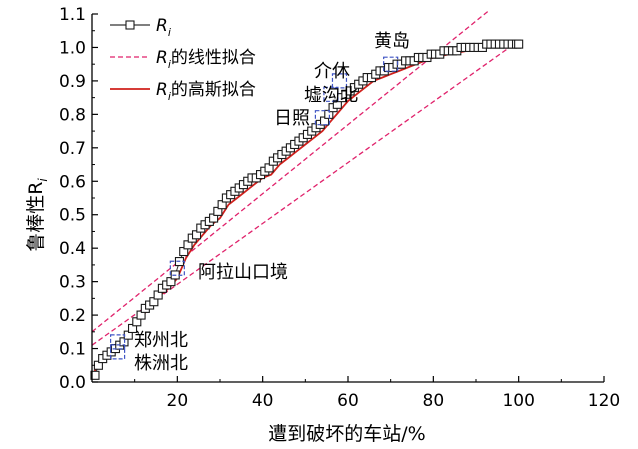 The image size is (638, 449). Describe the element at coordinates (392, 41) in the screenshot. I see `station-label: 黄岛` at that location.